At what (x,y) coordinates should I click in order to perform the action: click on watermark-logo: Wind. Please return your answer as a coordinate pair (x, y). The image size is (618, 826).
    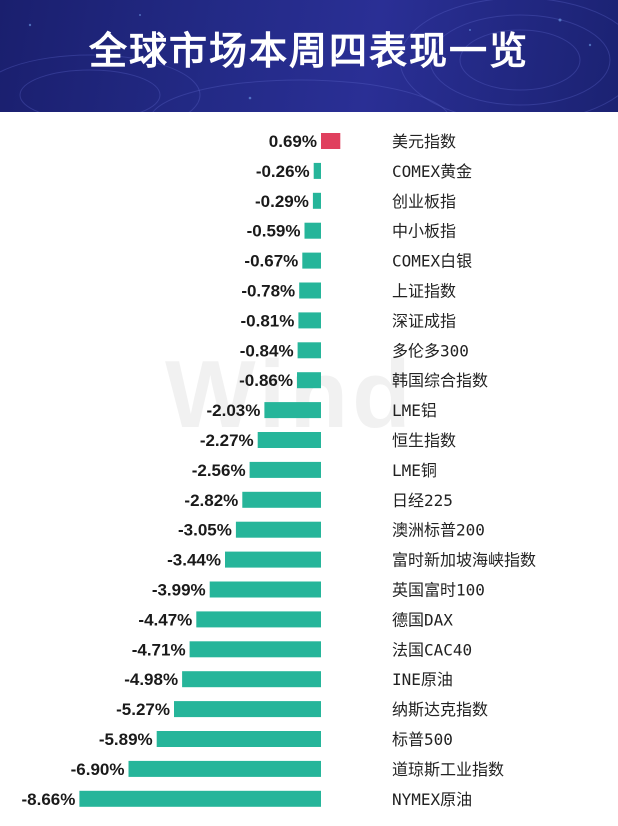
    Looking at the image, I should click on (290, 394).